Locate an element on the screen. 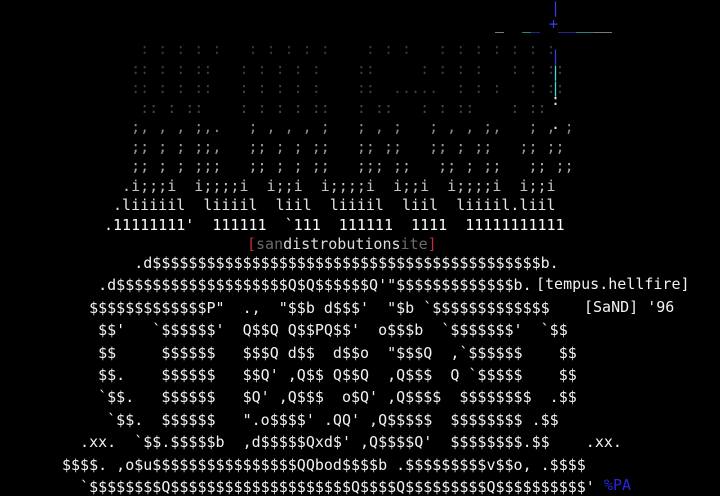  logo-top-art-line: ;; ; ; ;;, ;; ; ; ;; ;; ;; ;; ; ;; ;; ;; is located at coordinates (334, 146).